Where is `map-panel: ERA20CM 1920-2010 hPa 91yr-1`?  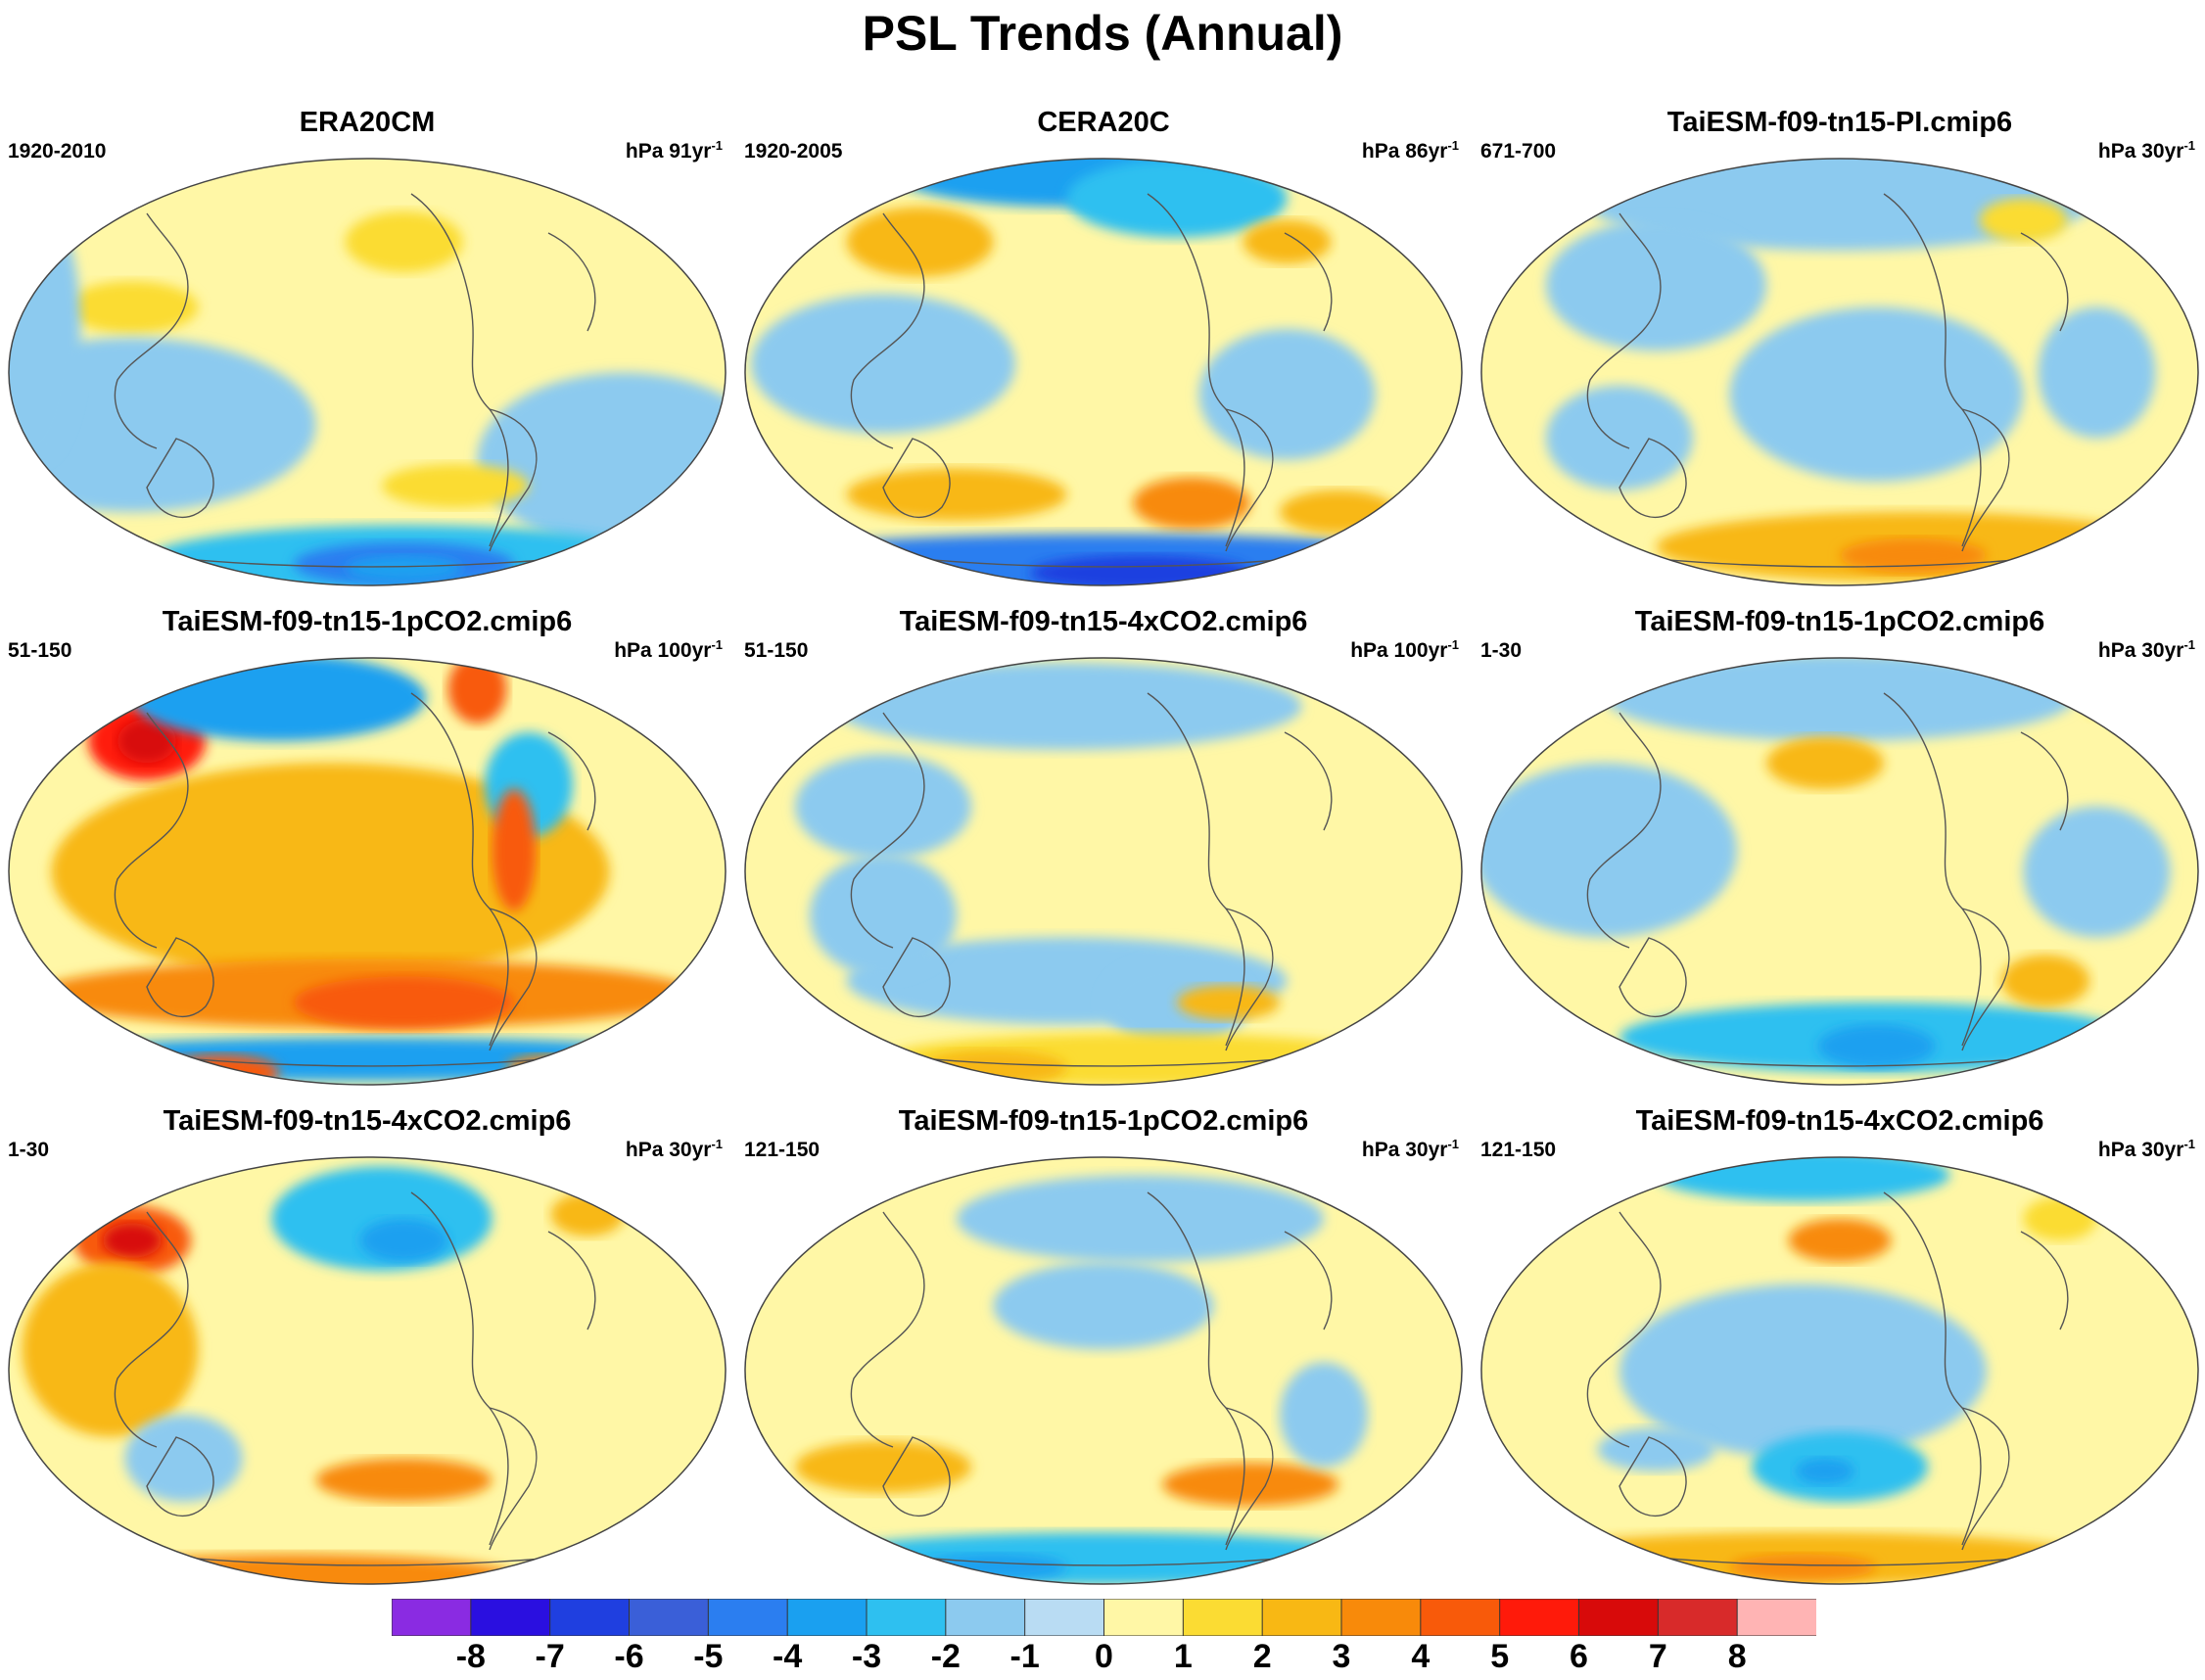 map-panel: ERA20CM 1920-2010 hPa 91yr-1 is located at coordinates (367, 346).